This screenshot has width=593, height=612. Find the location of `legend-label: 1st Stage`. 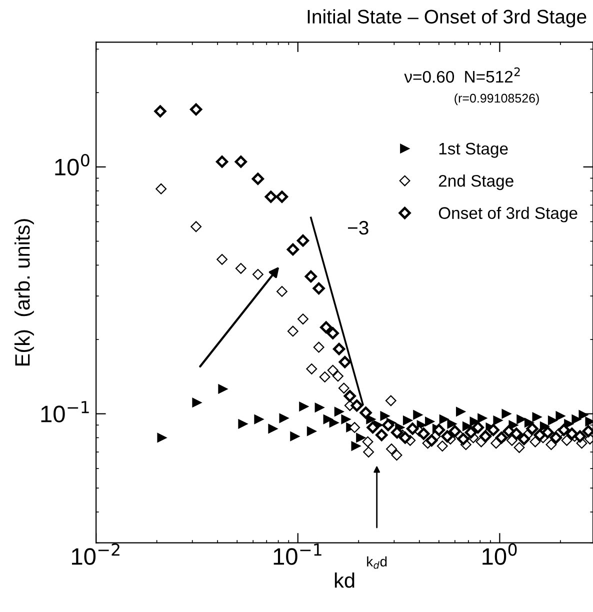

legend-label: 1st Stage is located at coordinates (473, 150).